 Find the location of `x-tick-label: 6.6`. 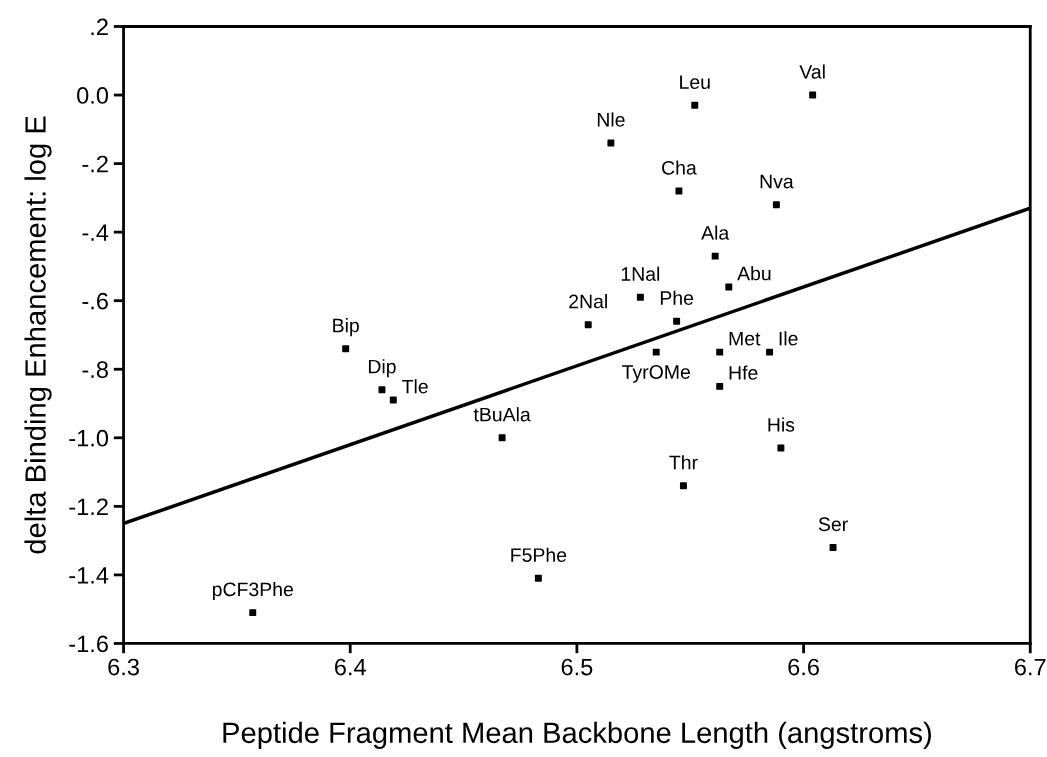

x-tick-label: 6.6 is located at coordinates (803, 667).